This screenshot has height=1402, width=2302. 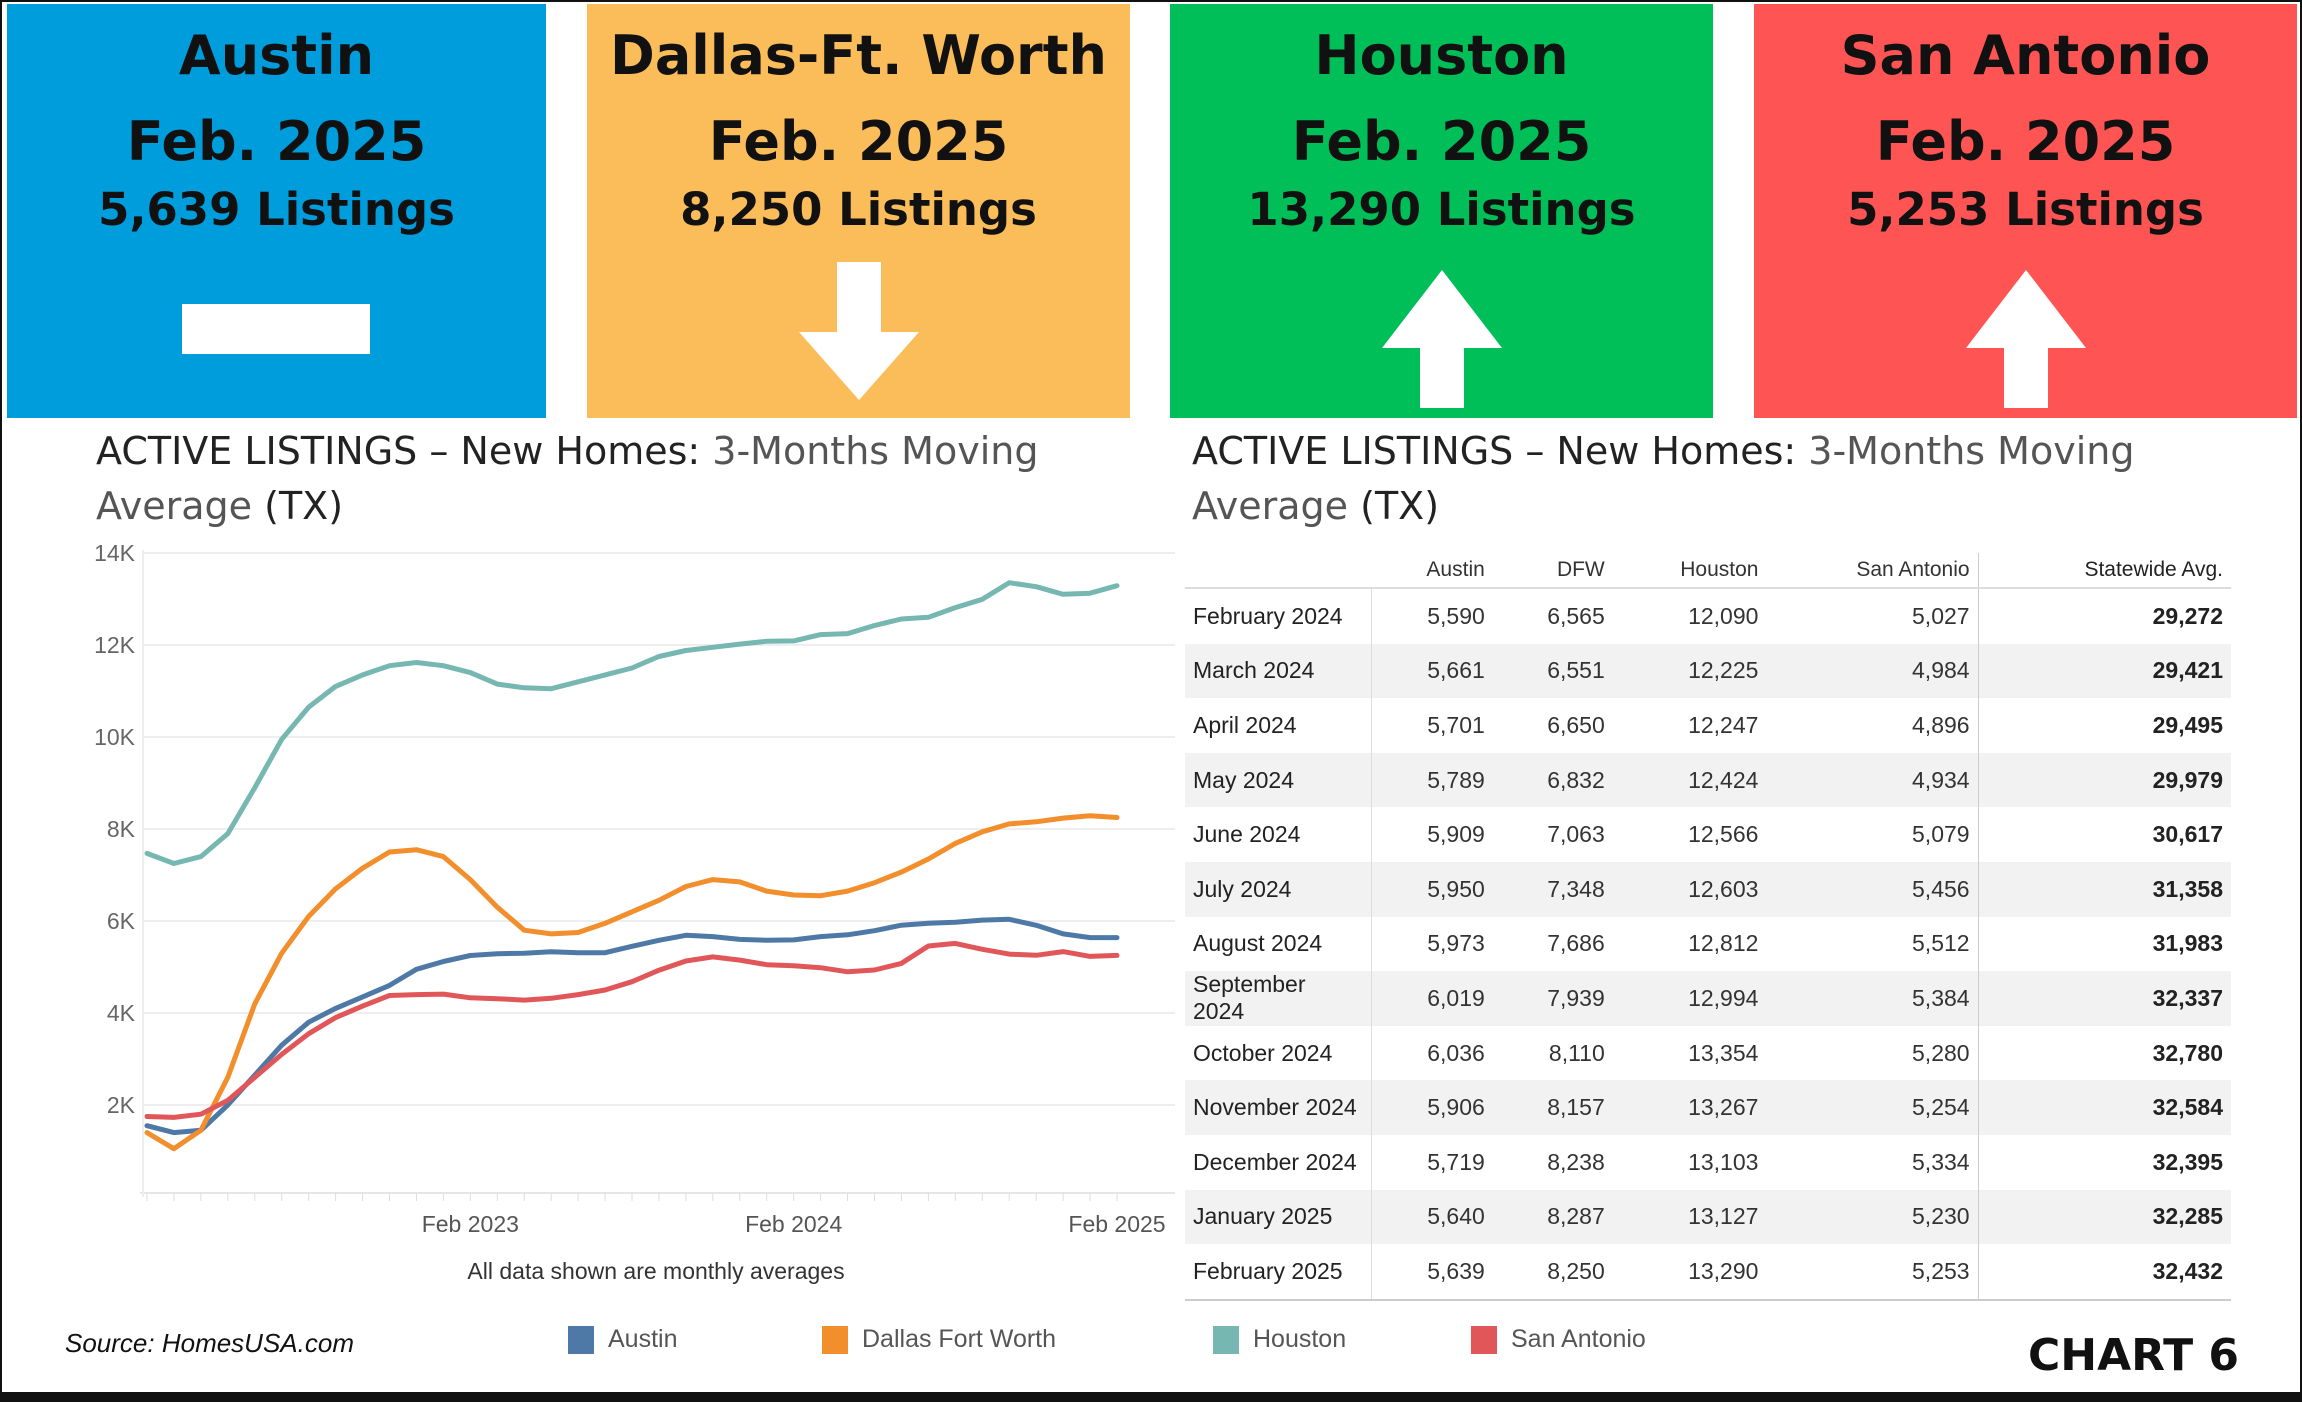 I want to click on table-cell: 7,348, so click(x=1552, y=889).